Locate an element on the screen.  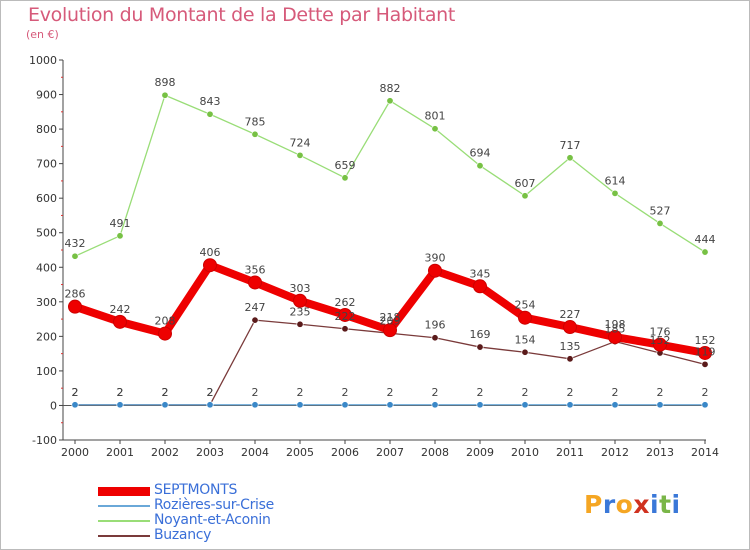
data-label: 247 is located at coordinates (255, 307).